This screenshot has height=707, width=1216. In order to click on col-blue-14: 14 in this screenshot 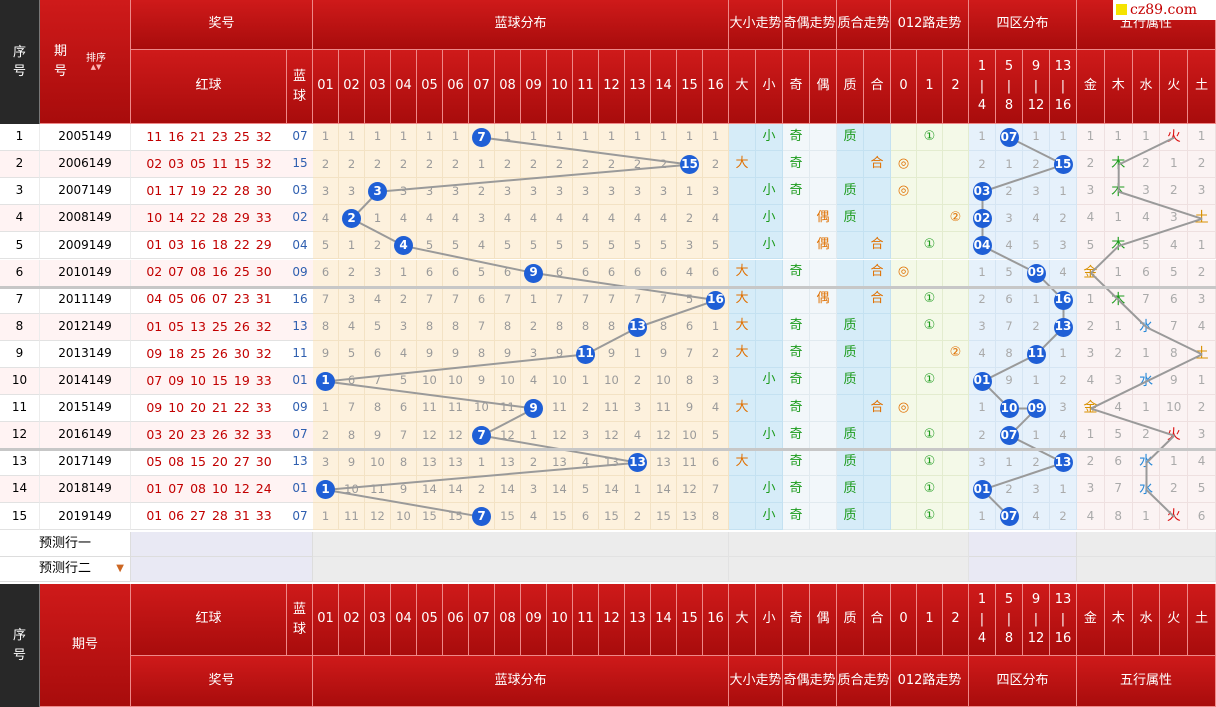, I will do `click(664, 620)`.